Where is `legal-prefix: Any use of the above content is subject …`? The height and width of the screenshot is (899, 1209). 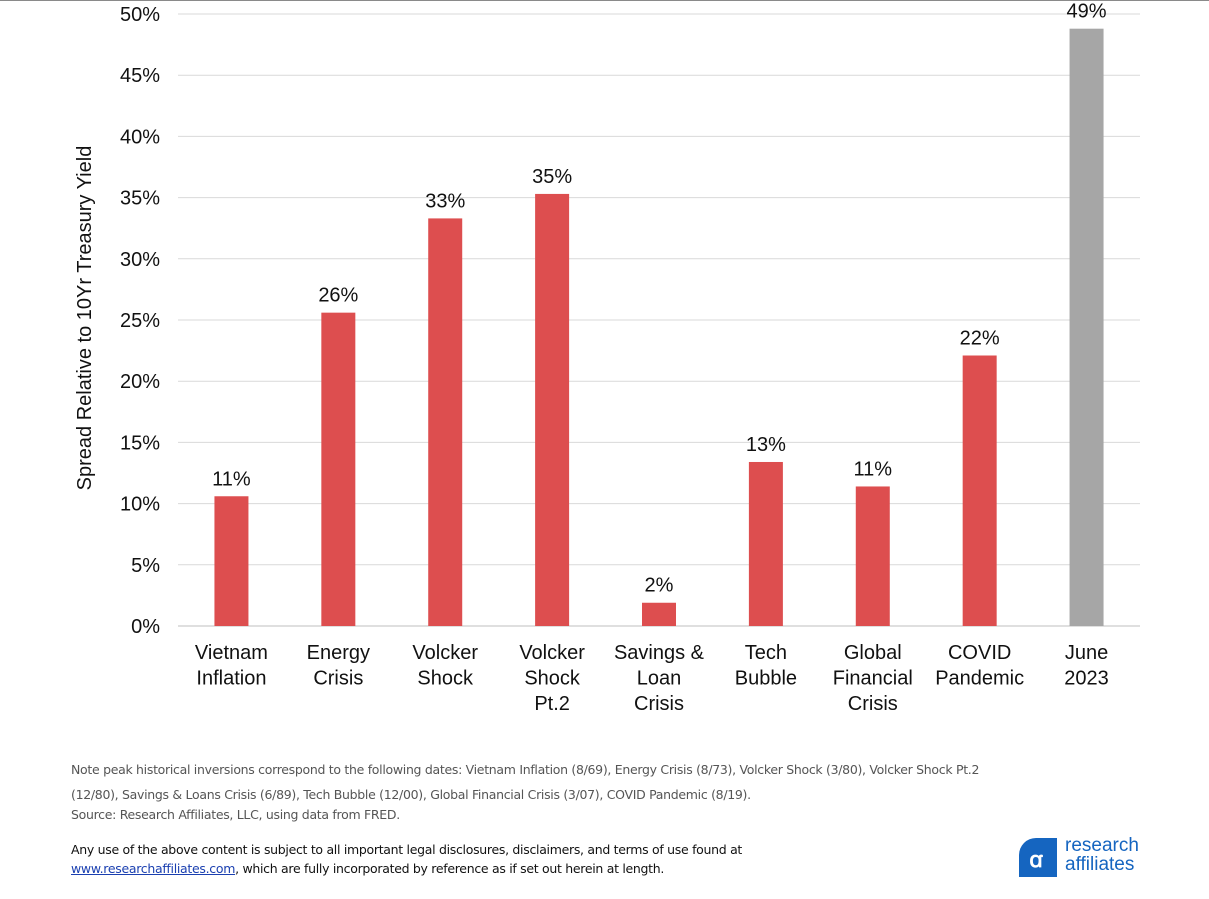
legal-prefix: Any use of the above content is subject … is located at coordinates (407, 849).